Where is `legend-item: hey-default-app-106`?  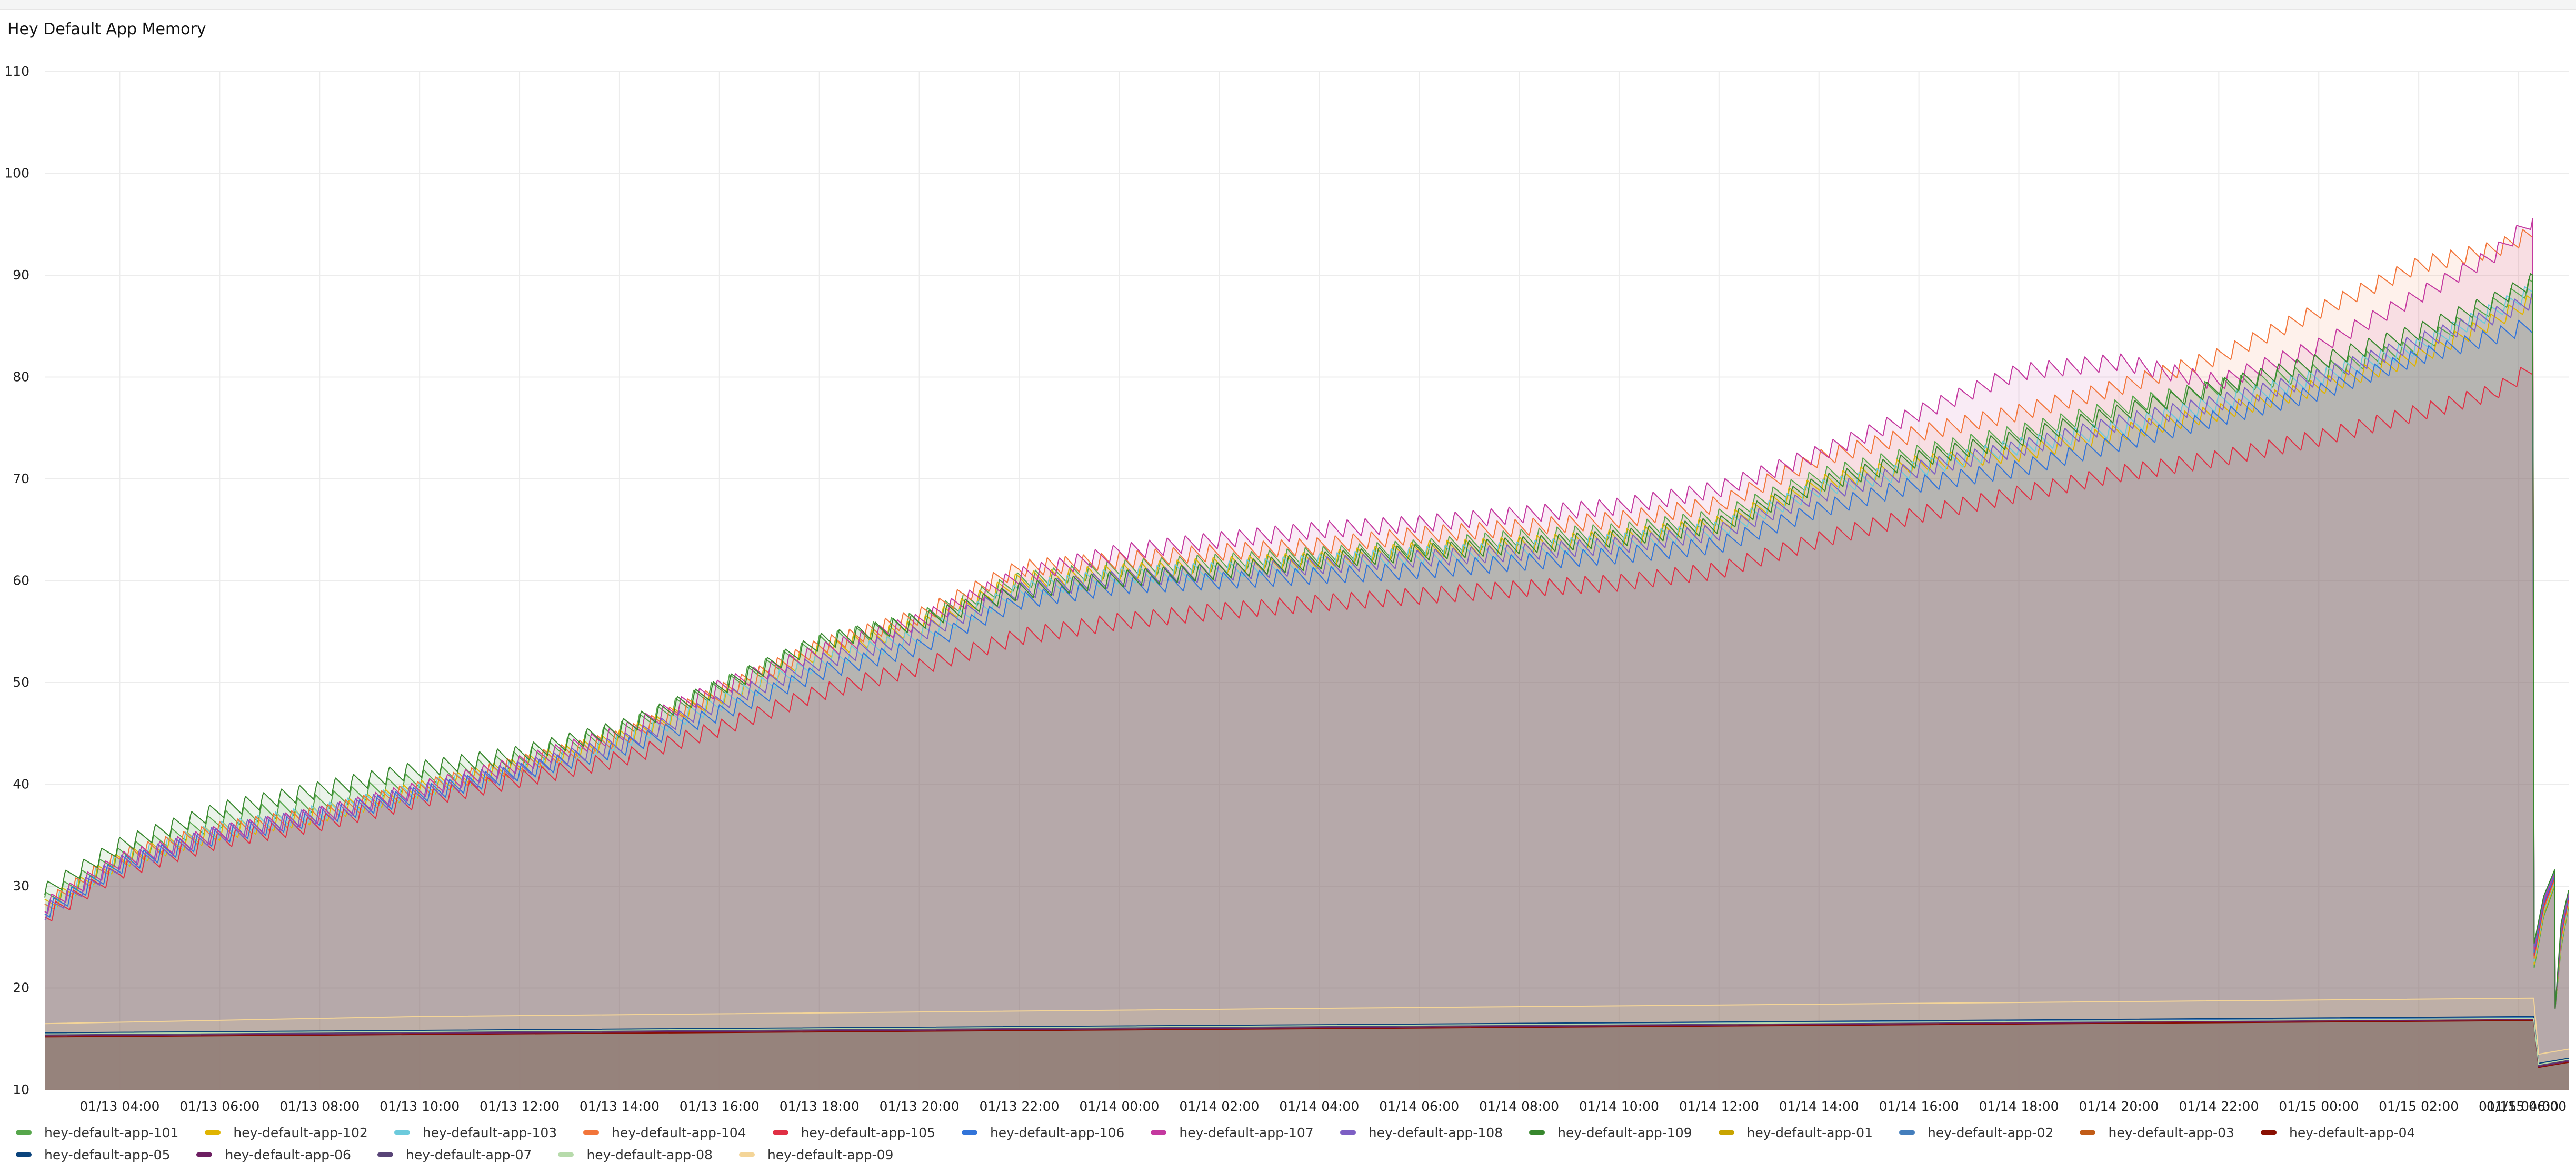 legend-item: hey-default-app-106 is located at coordinates (1043, 1133).